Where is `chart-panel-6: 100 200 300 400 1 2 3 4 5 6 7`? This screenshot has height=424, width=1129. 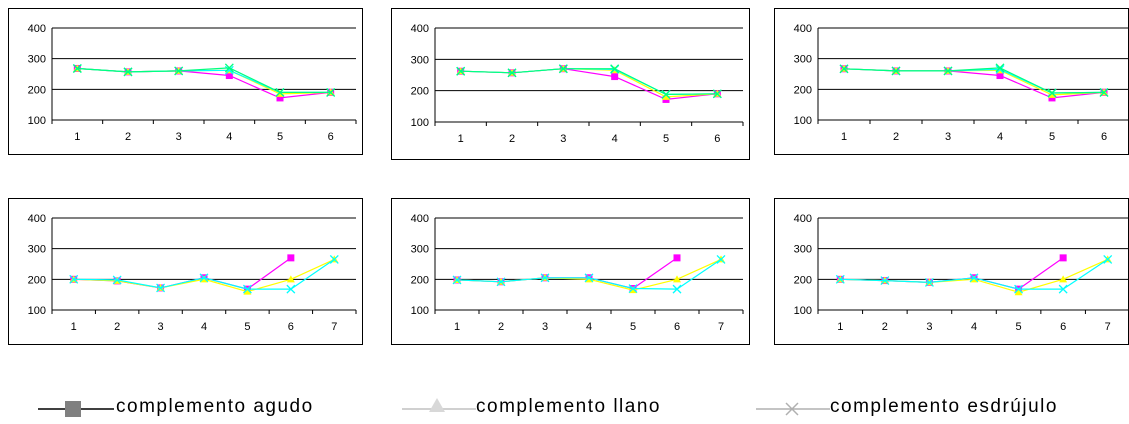 chart-panel-6: 100 200 300 400 1 2 3 4 5 6 7 is located at coordinates (951, 271).